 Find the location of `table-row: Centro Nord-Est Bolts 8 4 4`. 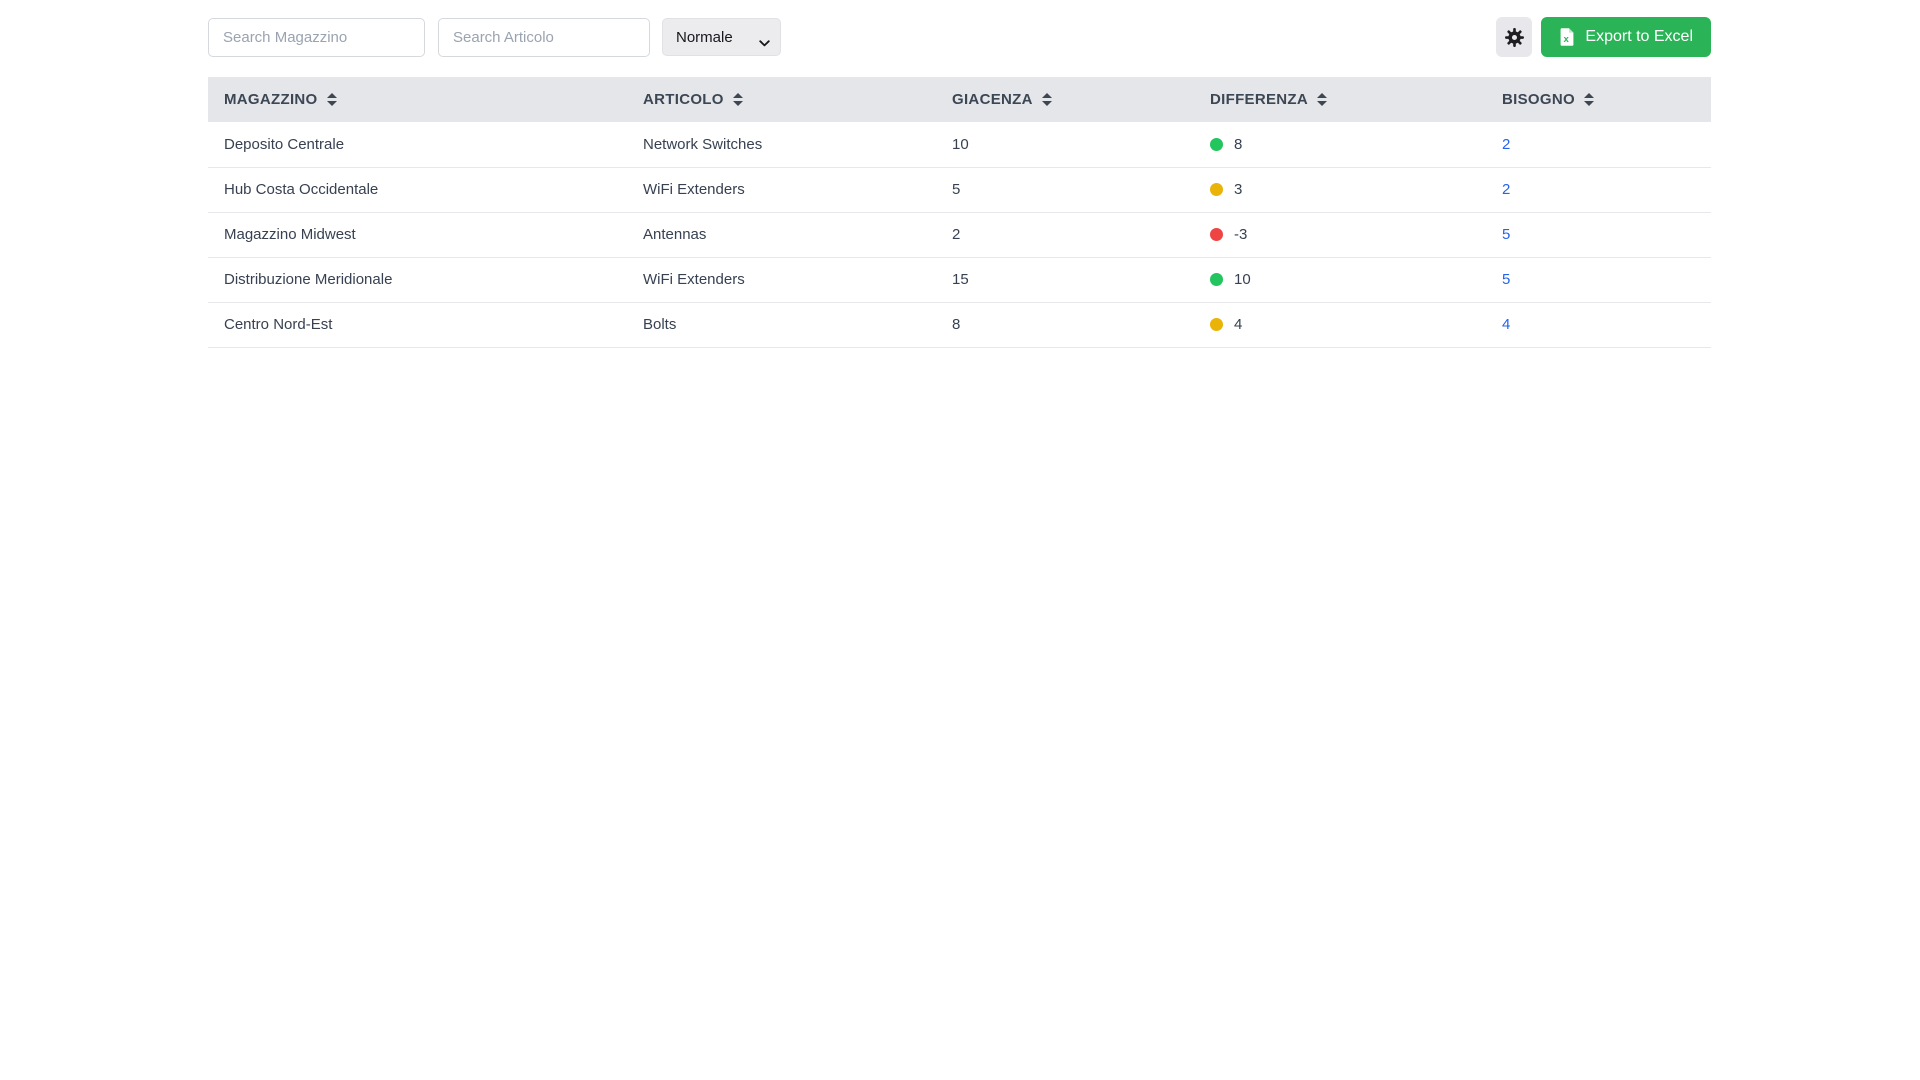

table-row: Centro Nord-Est Bolts 8 4 4 is located at coordinates (959, 325).